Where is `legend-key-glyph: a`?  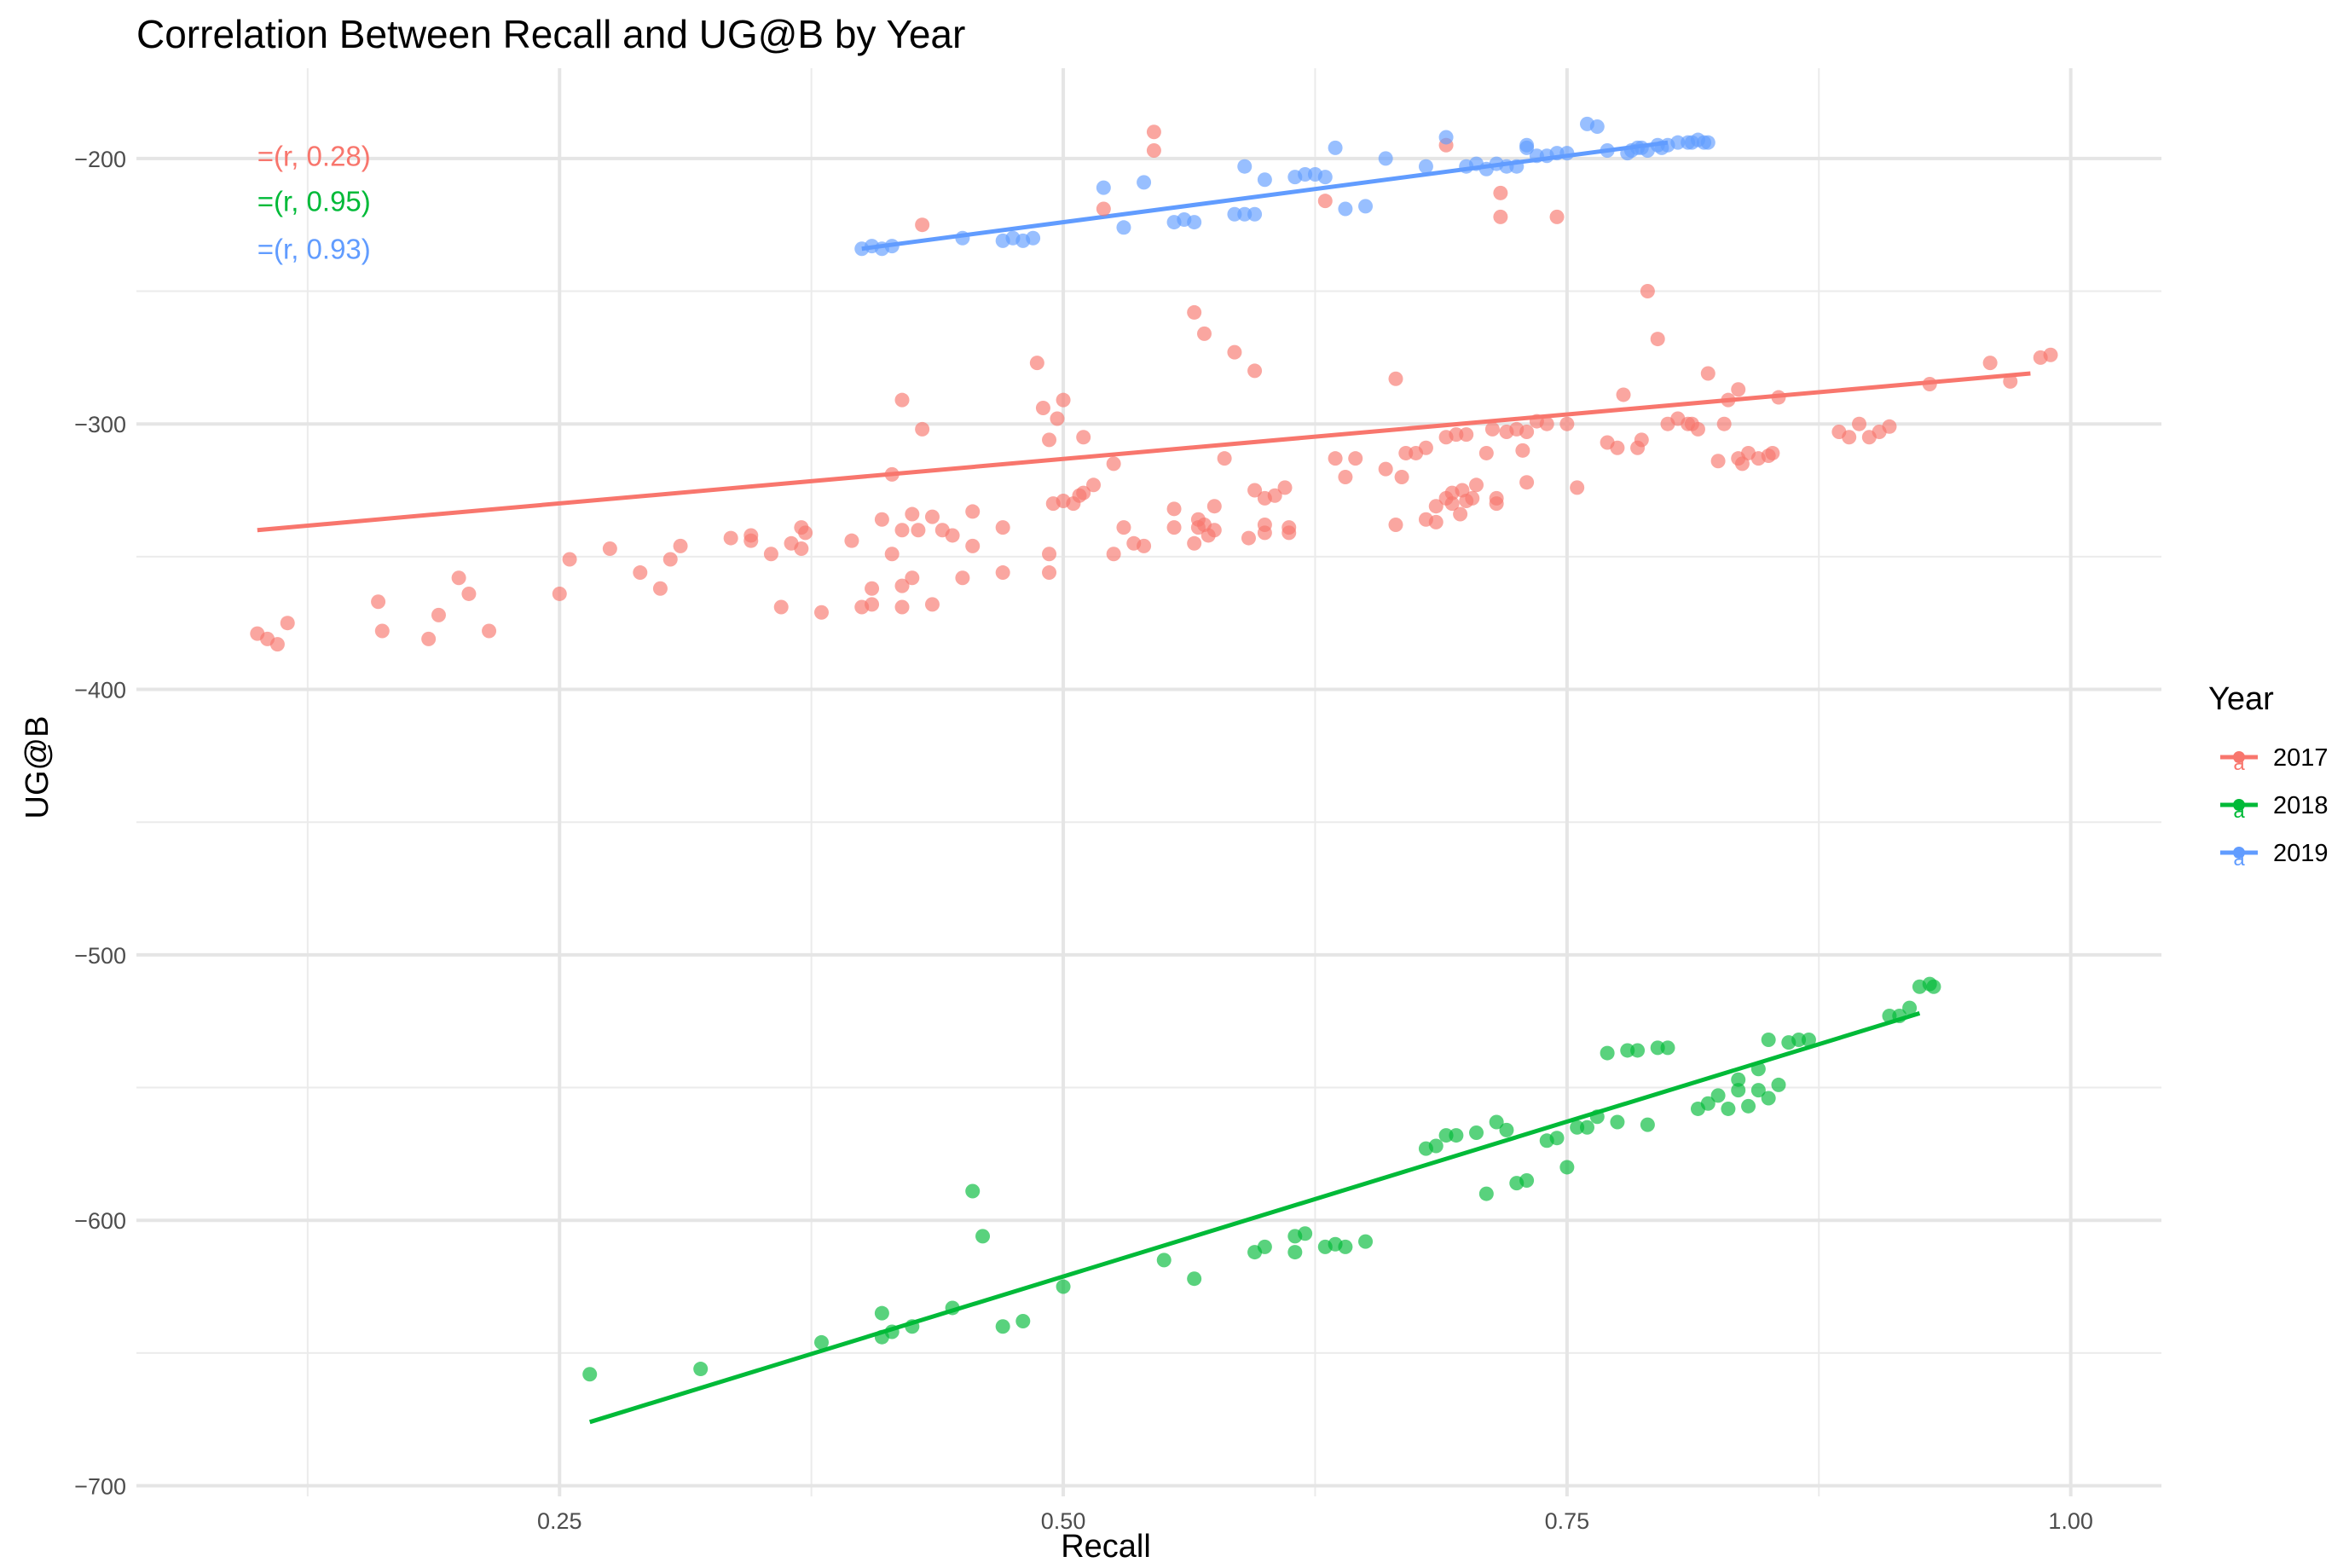 legend-key-glyph: a is located at coordinates (2239, 764).